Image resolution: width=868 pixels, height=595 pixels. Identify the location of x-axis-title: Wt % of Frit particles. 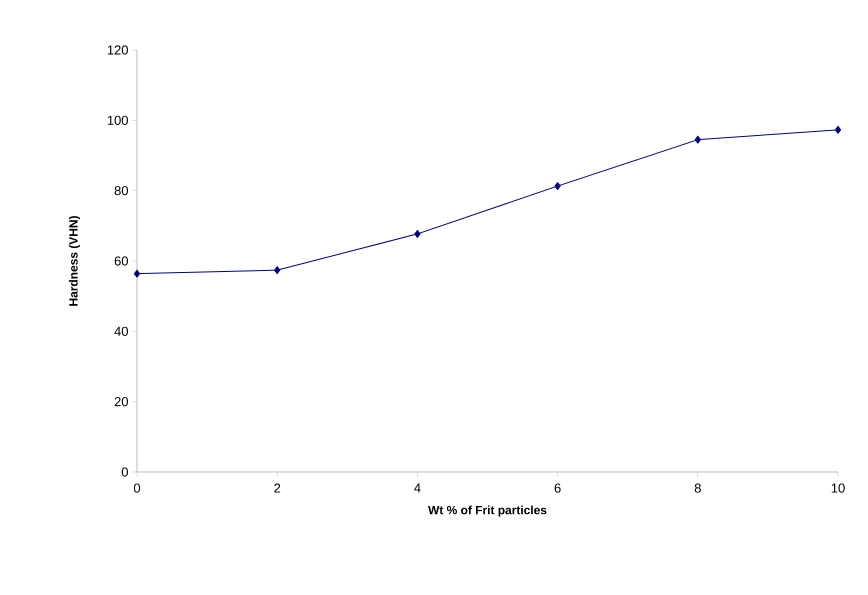
(487, 511).